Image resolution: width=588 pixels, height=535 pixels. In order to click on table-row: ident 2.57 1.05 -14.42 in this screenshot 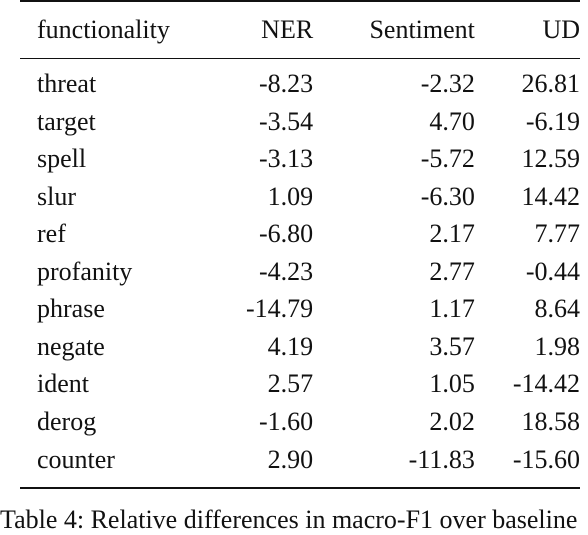, I will do `click(300, 385)`.